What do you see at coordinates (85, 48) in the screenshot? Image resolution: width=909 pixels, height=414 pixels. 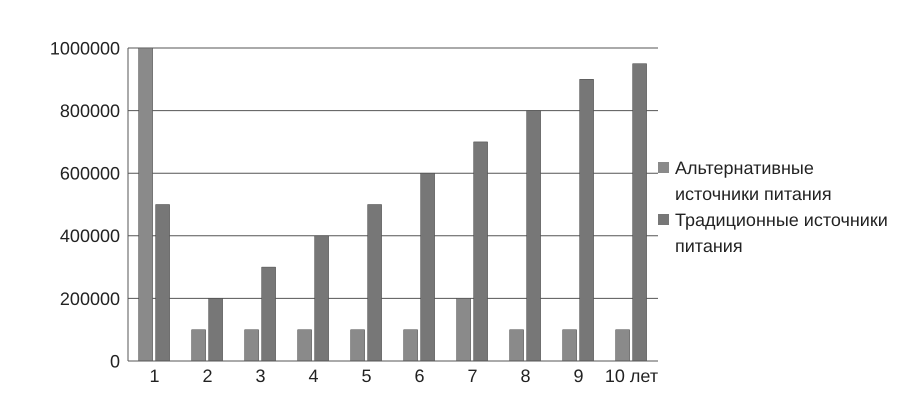 I see `y-tick-label: 1000000` at bounding box center [85, 48].